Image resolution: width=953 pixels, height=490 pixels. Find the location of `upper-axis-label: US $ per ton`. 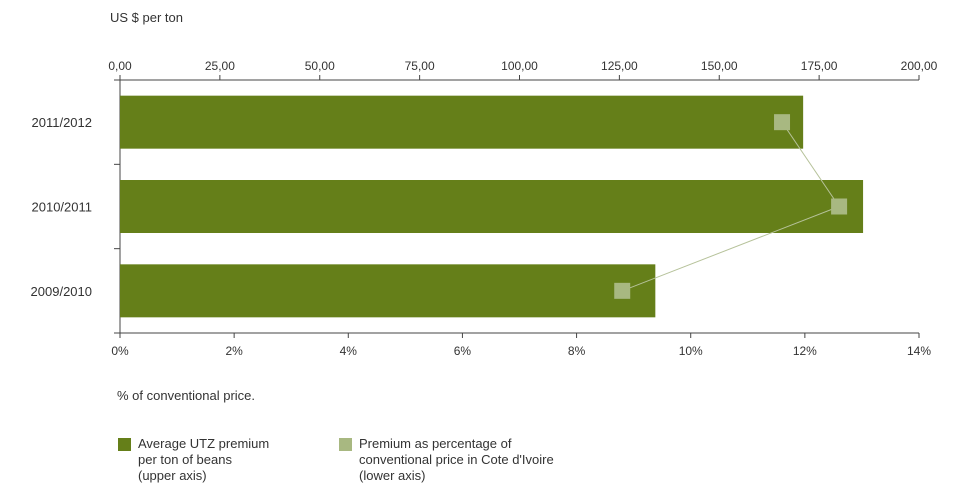

upper-axis-label: US $ per ton is located at coordinates (146, 17).